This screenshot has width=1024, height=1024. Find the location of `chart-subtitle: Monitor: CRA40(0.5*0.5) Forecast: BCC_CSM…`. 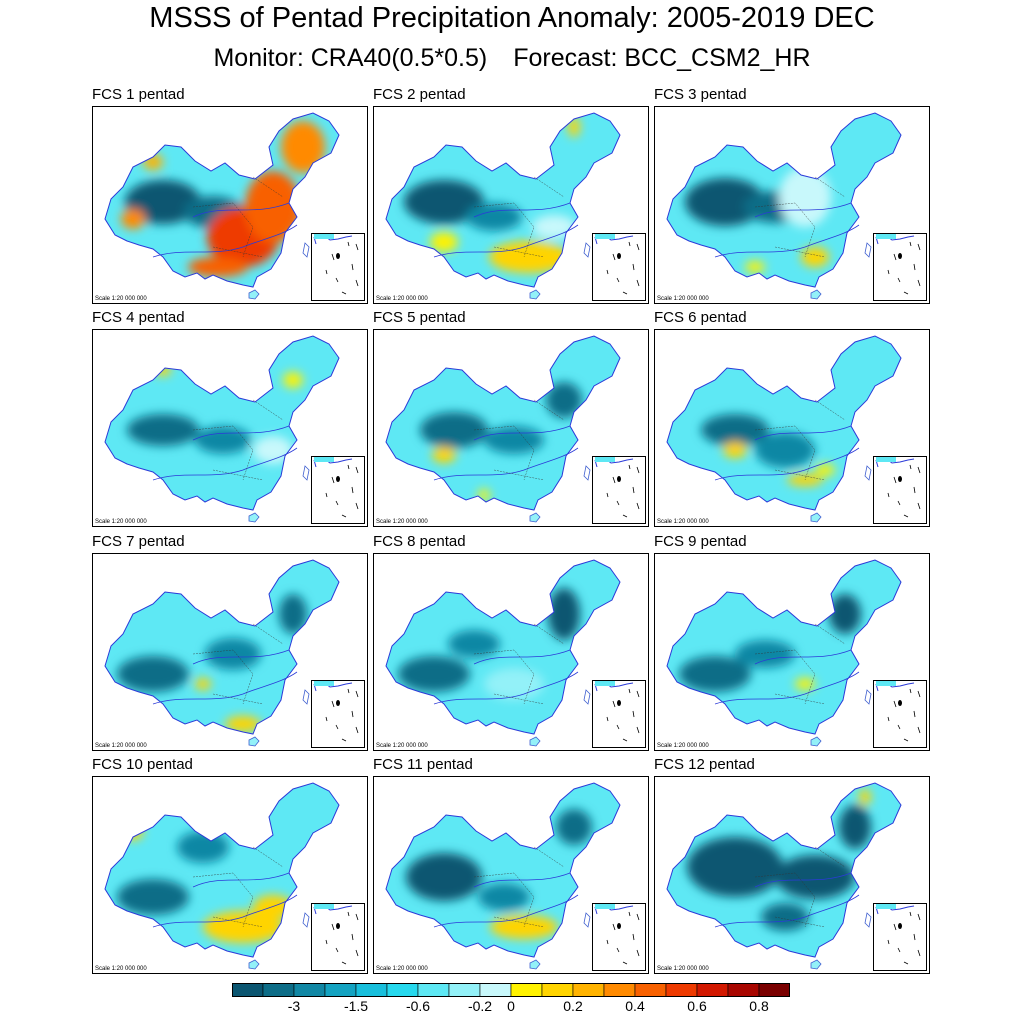

chart-subtitle: Monitor: CRA40(0.5*0.5) Forecast: BCC_CSM… is located at coordinates (512, 58).